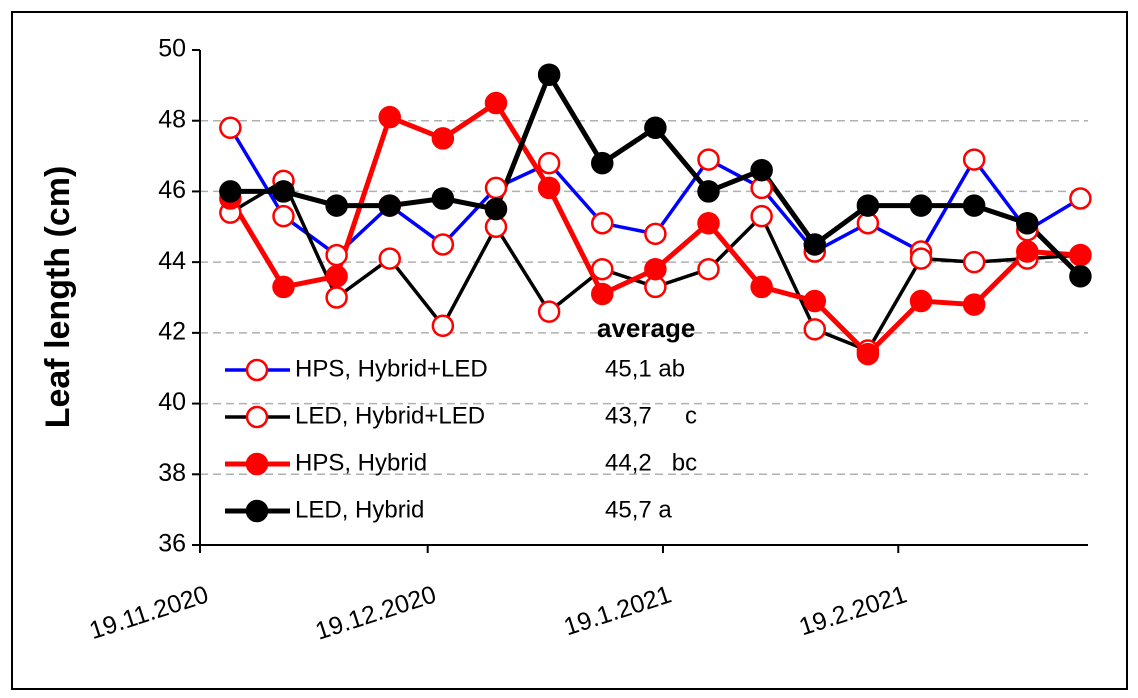 The image size is (1138, 698). Describe the element at coordinates (58, 297) in the screenshot. I see `y-axis-label: Leaf length (cm)` at that location.